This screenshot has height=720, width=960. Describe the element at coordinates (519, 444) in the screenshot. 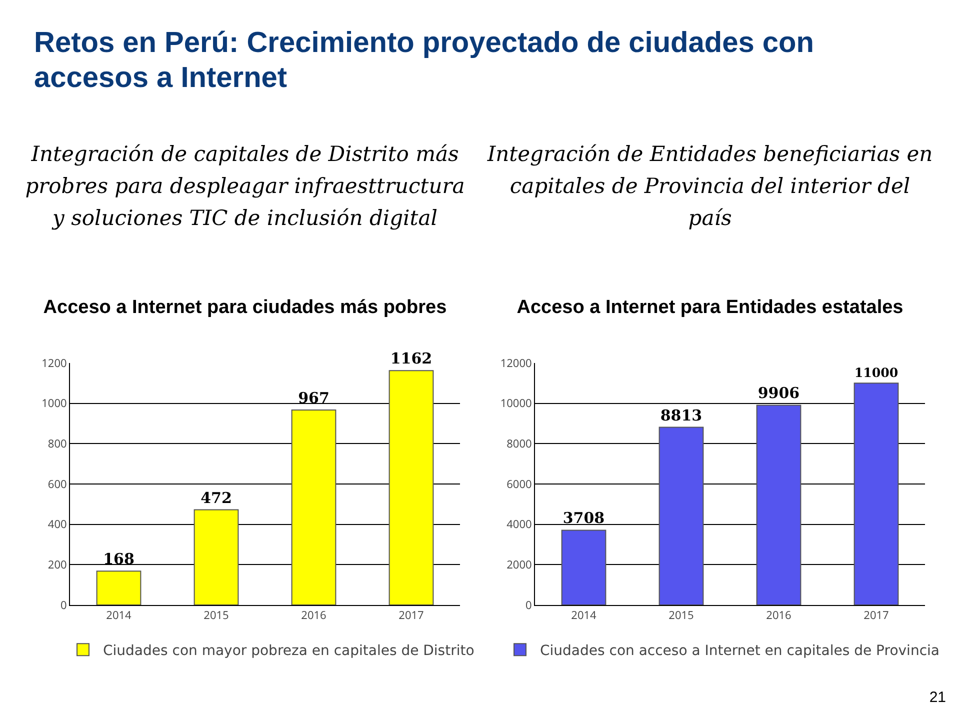

I see `y-tick-label: 8000` at that location.